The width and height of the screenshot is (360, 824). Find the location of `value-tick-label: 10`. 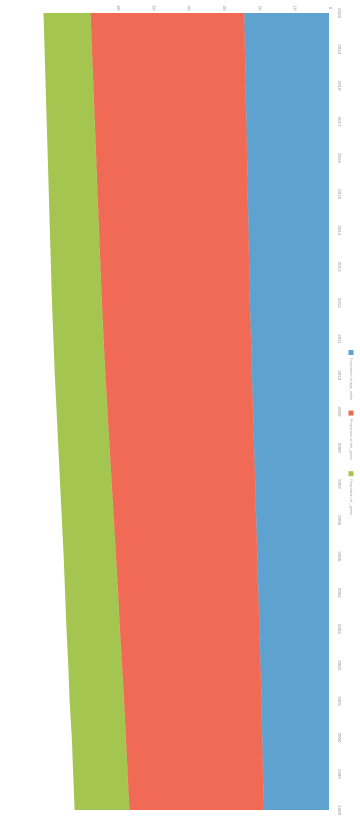

value-tick-label: 10 is located at coordinates (295, 8).